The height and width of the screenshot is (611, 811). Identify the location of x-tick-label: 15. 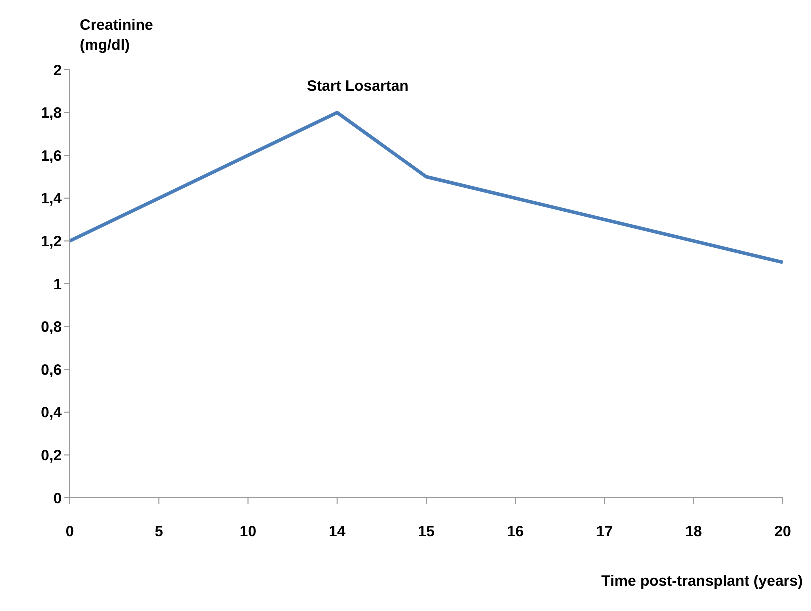
(426, 532).